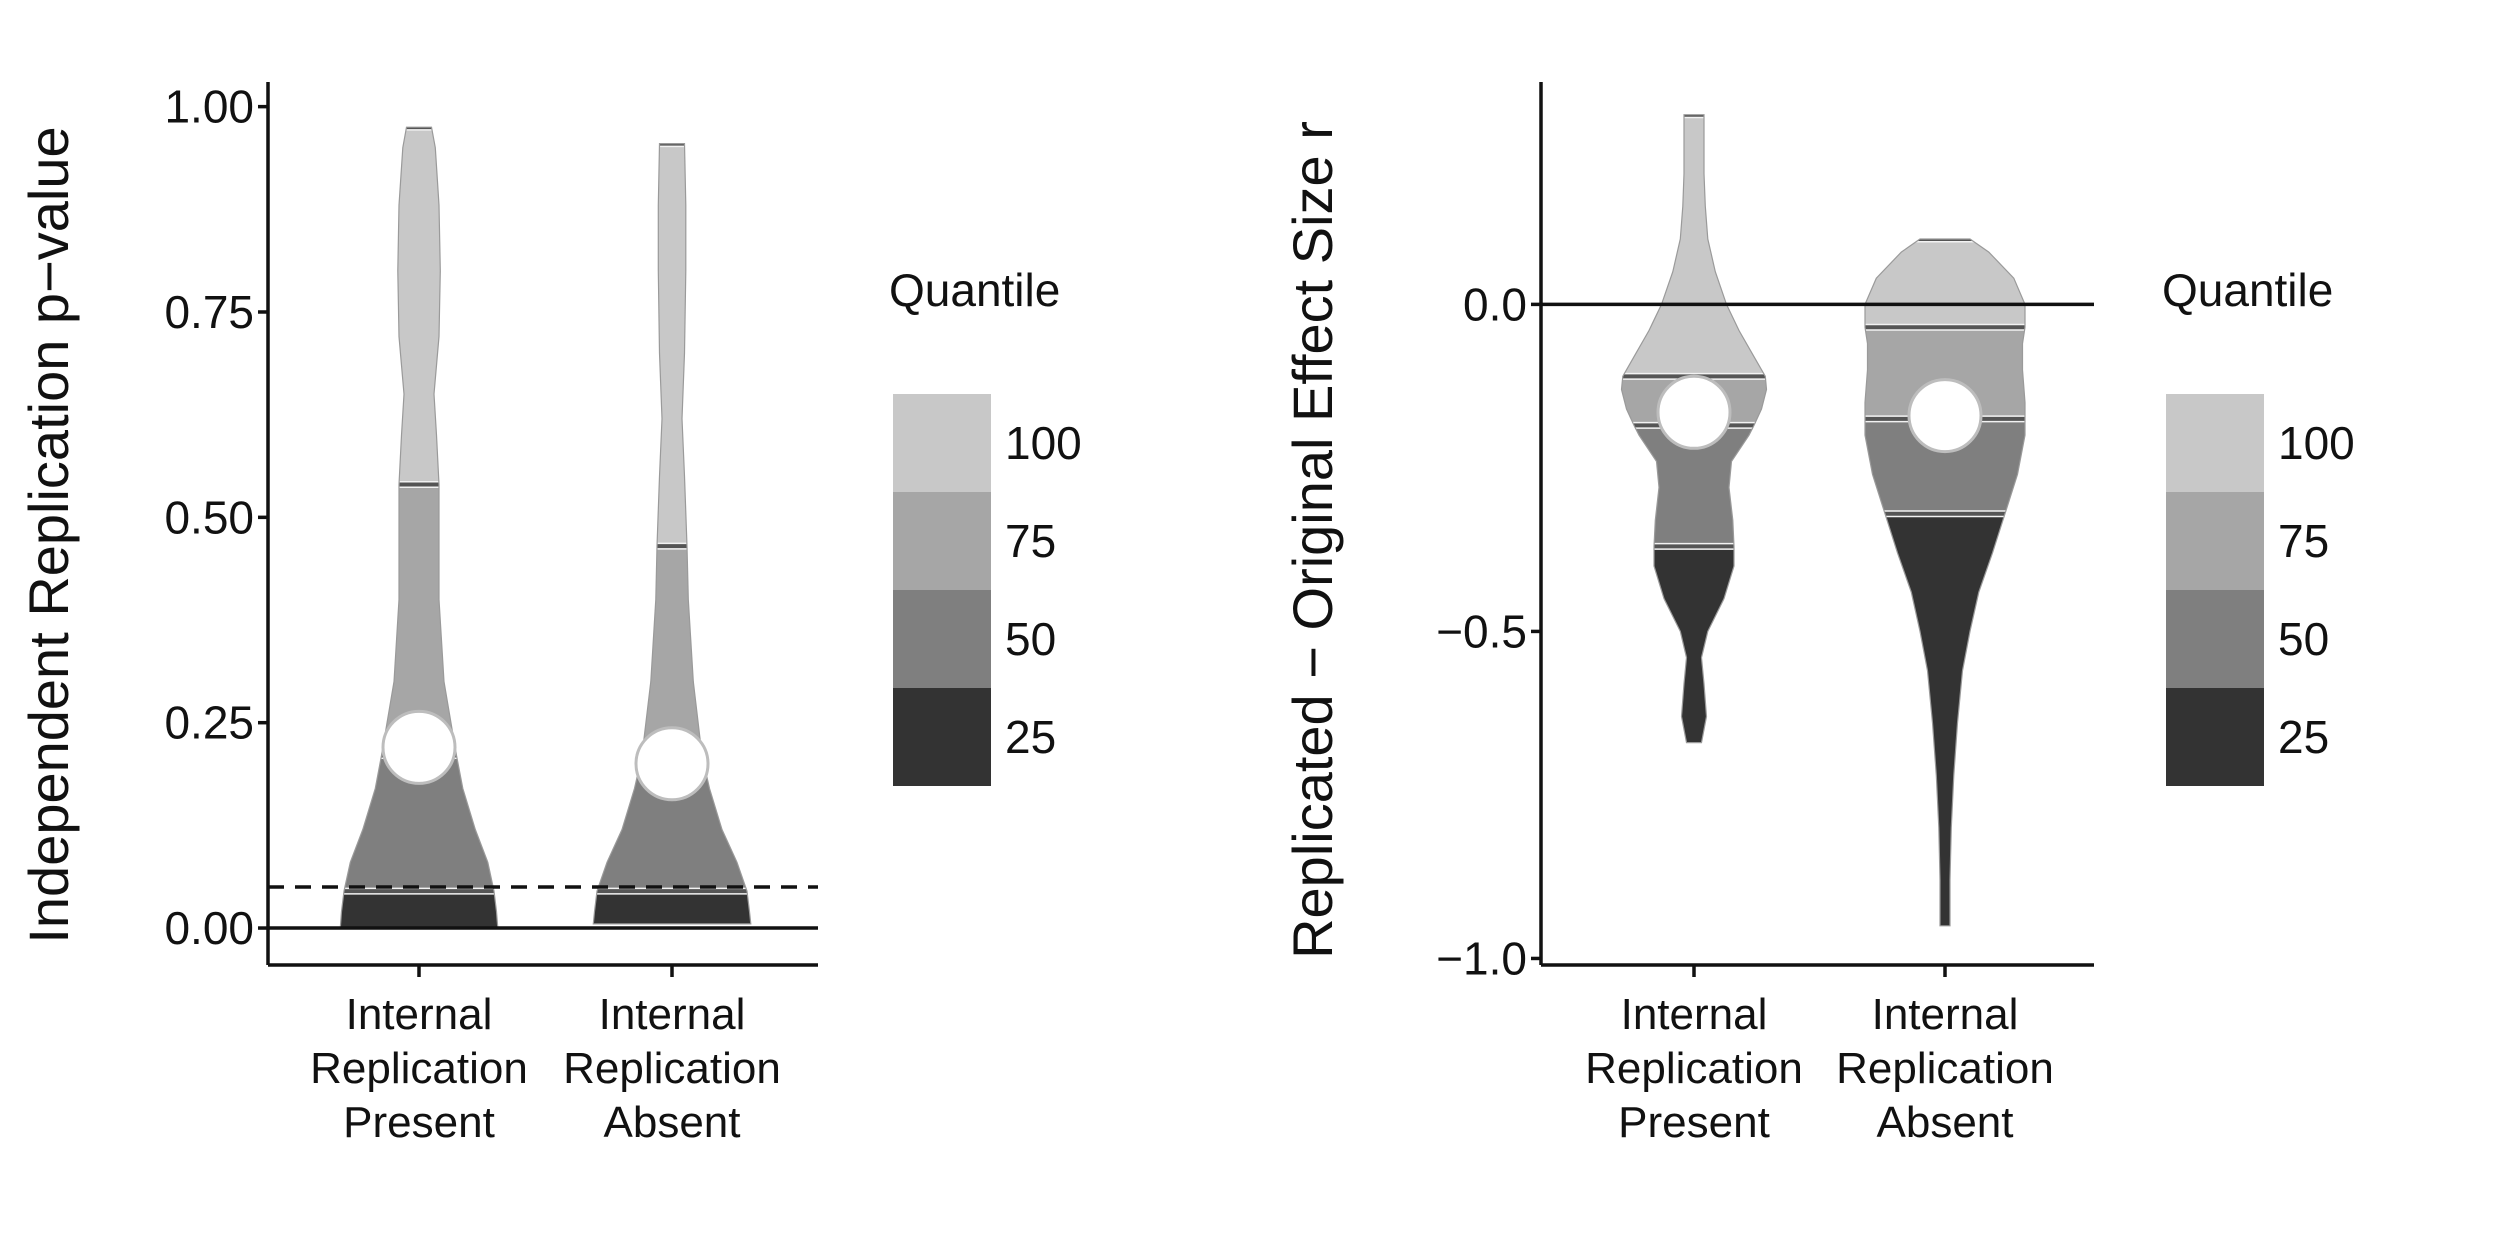  What do you see at coordinates (1481, 958) in the screenshot?
I see `y-tick-label: −1.0` at bounding box center [1481, 958].